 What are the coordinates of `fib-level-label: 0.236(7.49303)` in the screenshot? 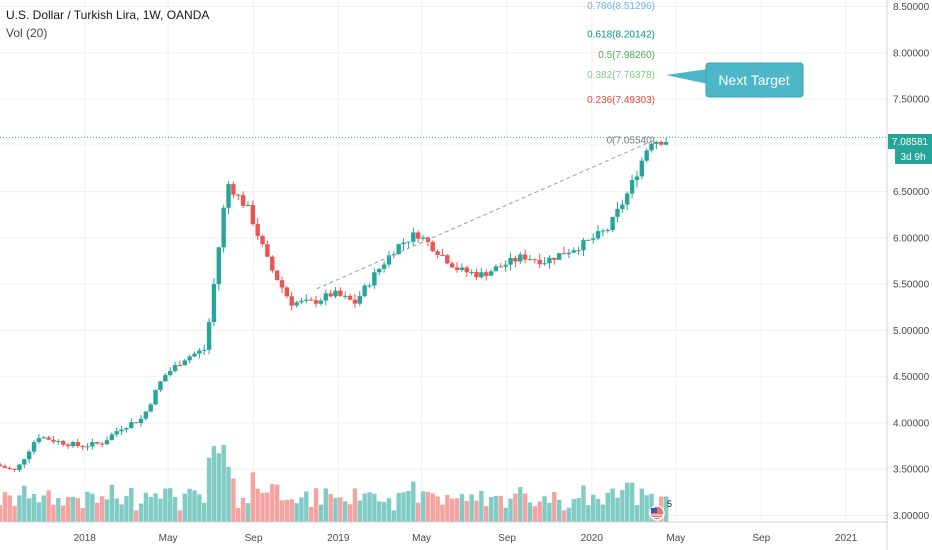 It's located at (621, 100).